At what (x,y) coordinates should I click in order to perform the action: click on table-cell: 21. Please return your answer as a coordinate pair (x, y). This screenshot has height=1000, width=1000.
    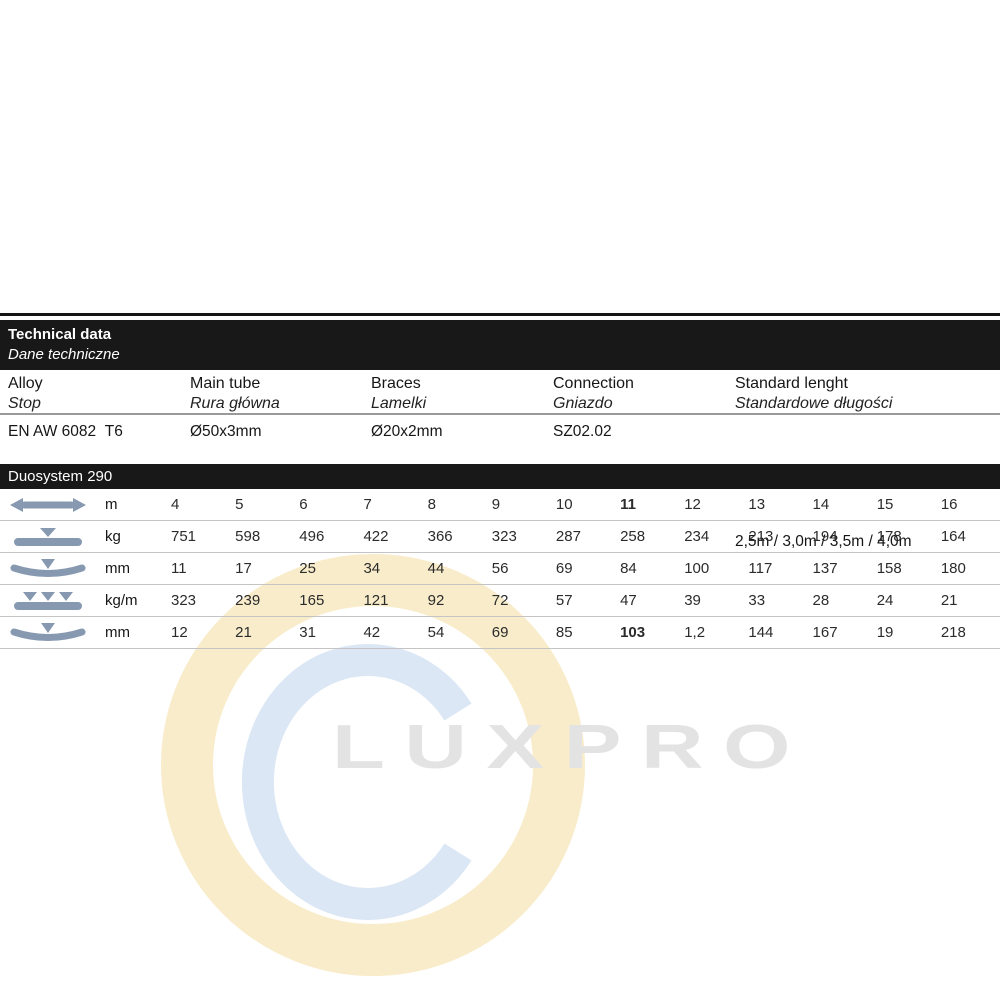
    Looking at the image, I should click on (949, 600).